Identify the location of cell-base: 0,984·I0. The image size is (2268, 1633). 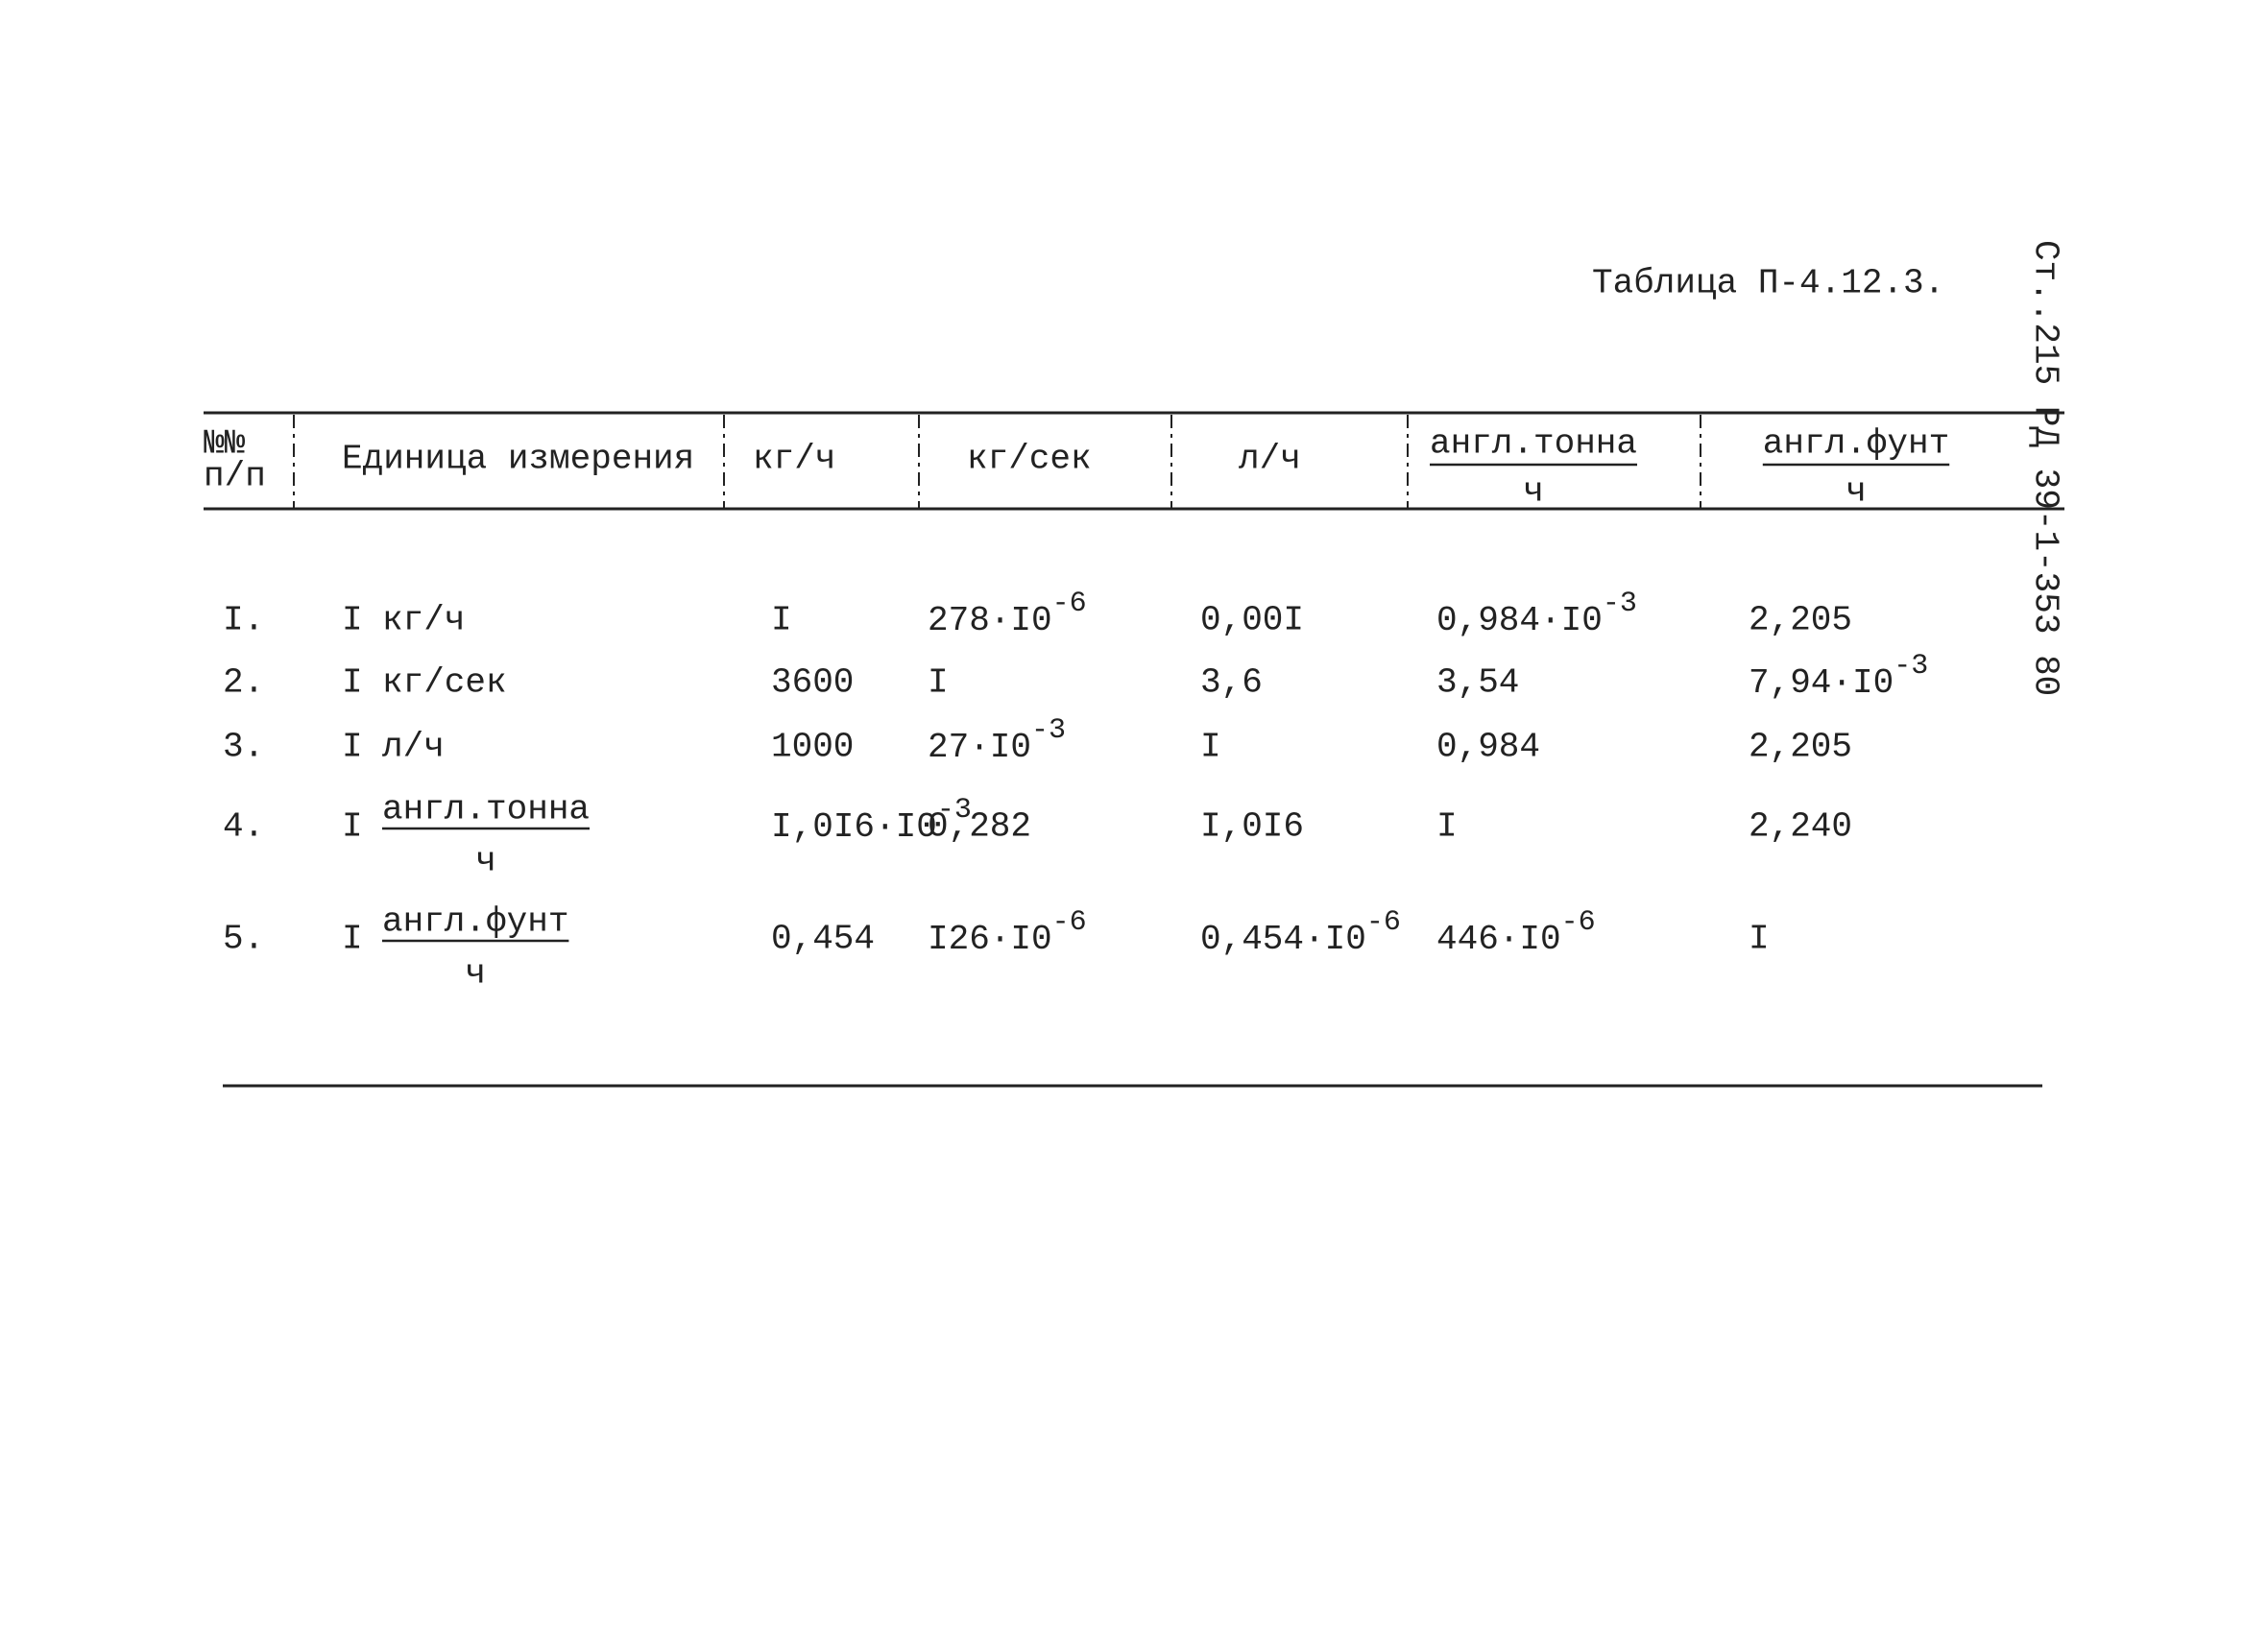
(1520, 620).